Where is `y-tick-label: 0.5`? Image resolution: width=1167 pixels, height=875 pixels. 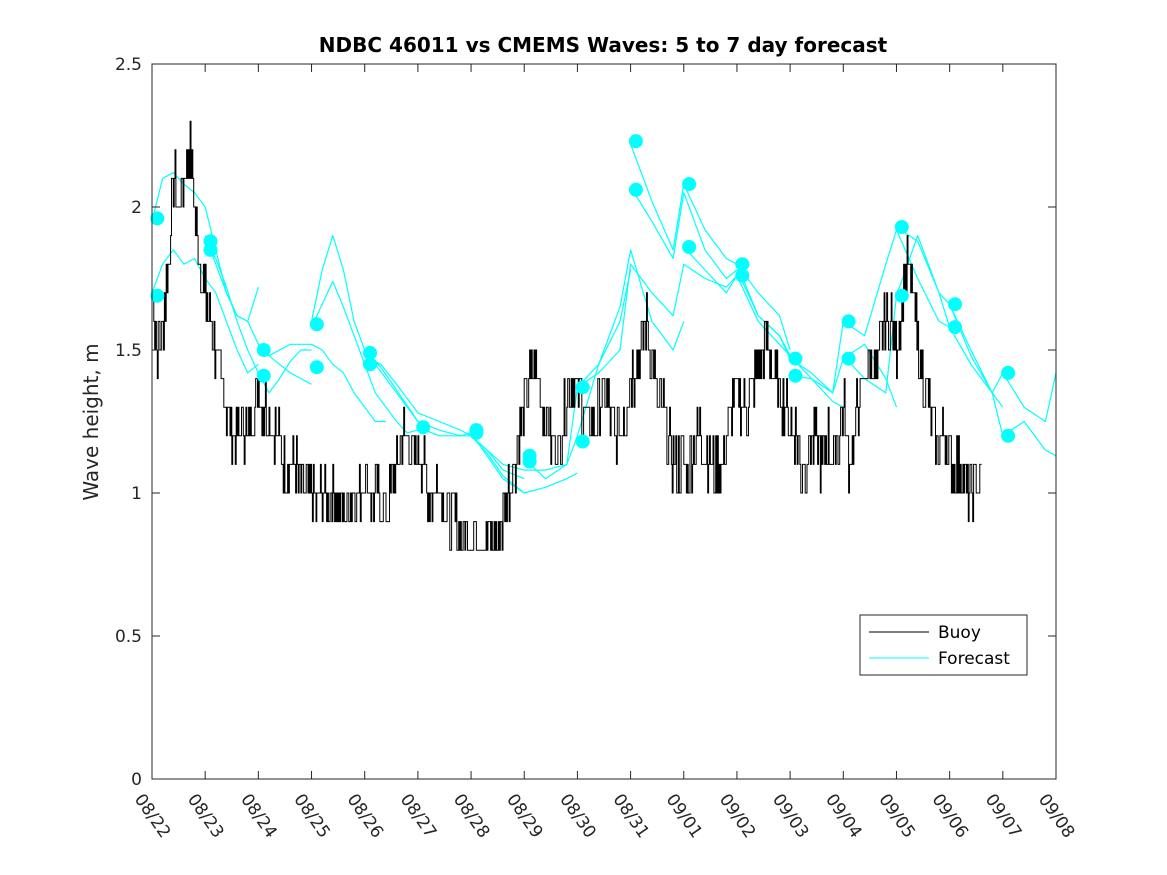
y-tick-label: 0.5 is located at coordinates (128, 637).